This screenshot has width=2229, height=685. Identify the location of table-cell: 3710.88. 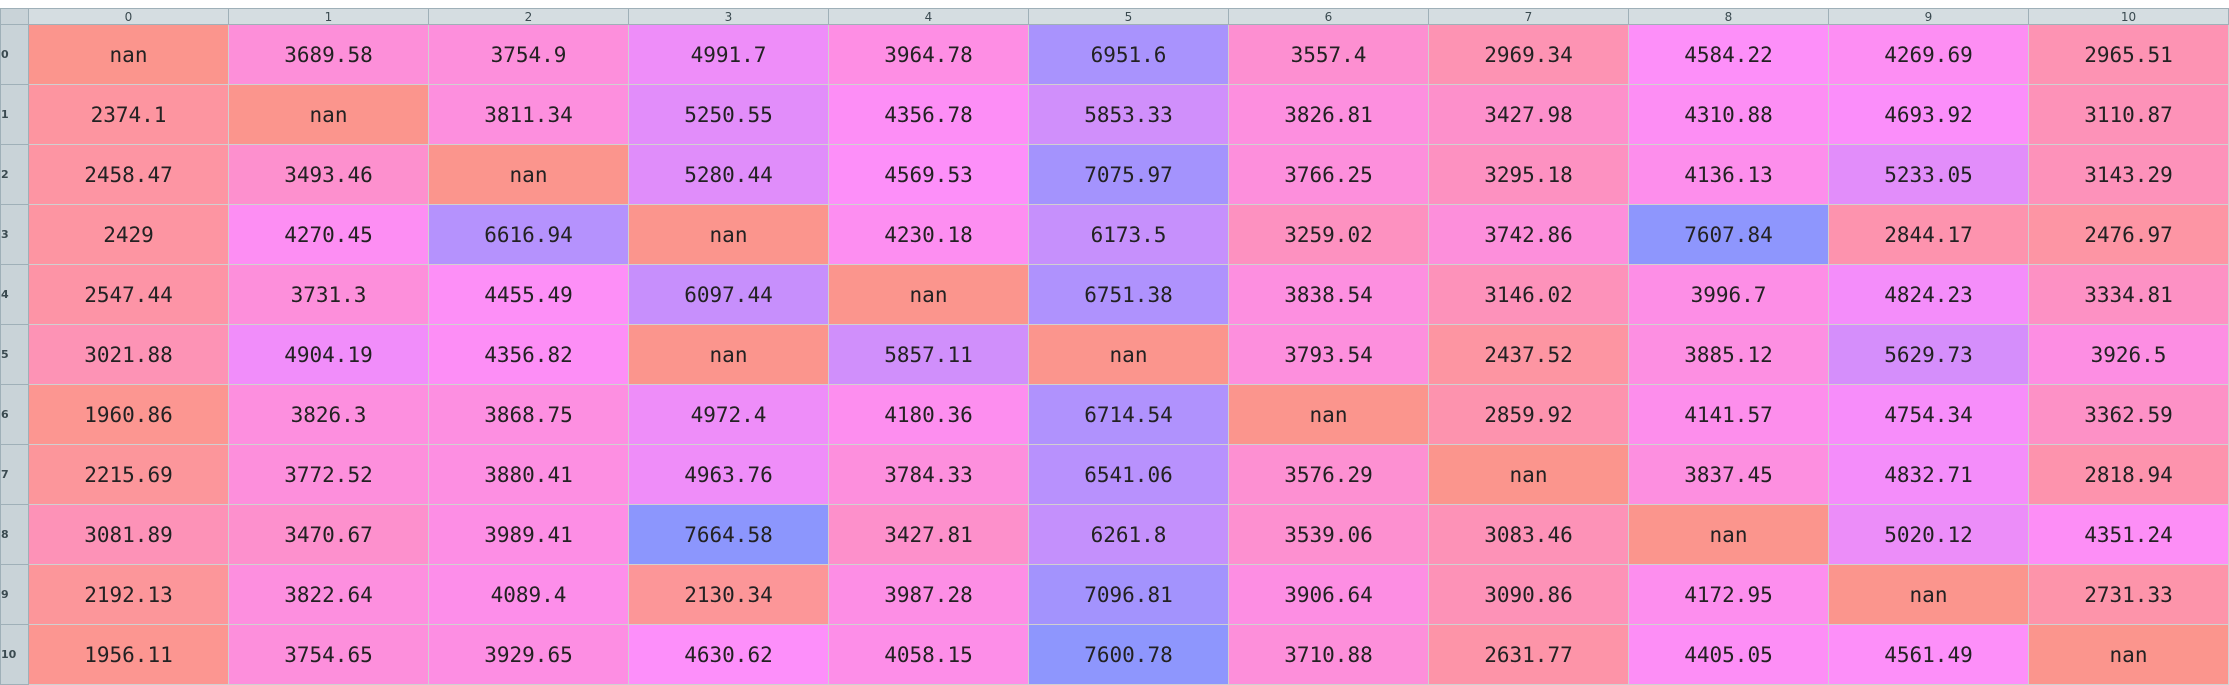
(1328, 654).